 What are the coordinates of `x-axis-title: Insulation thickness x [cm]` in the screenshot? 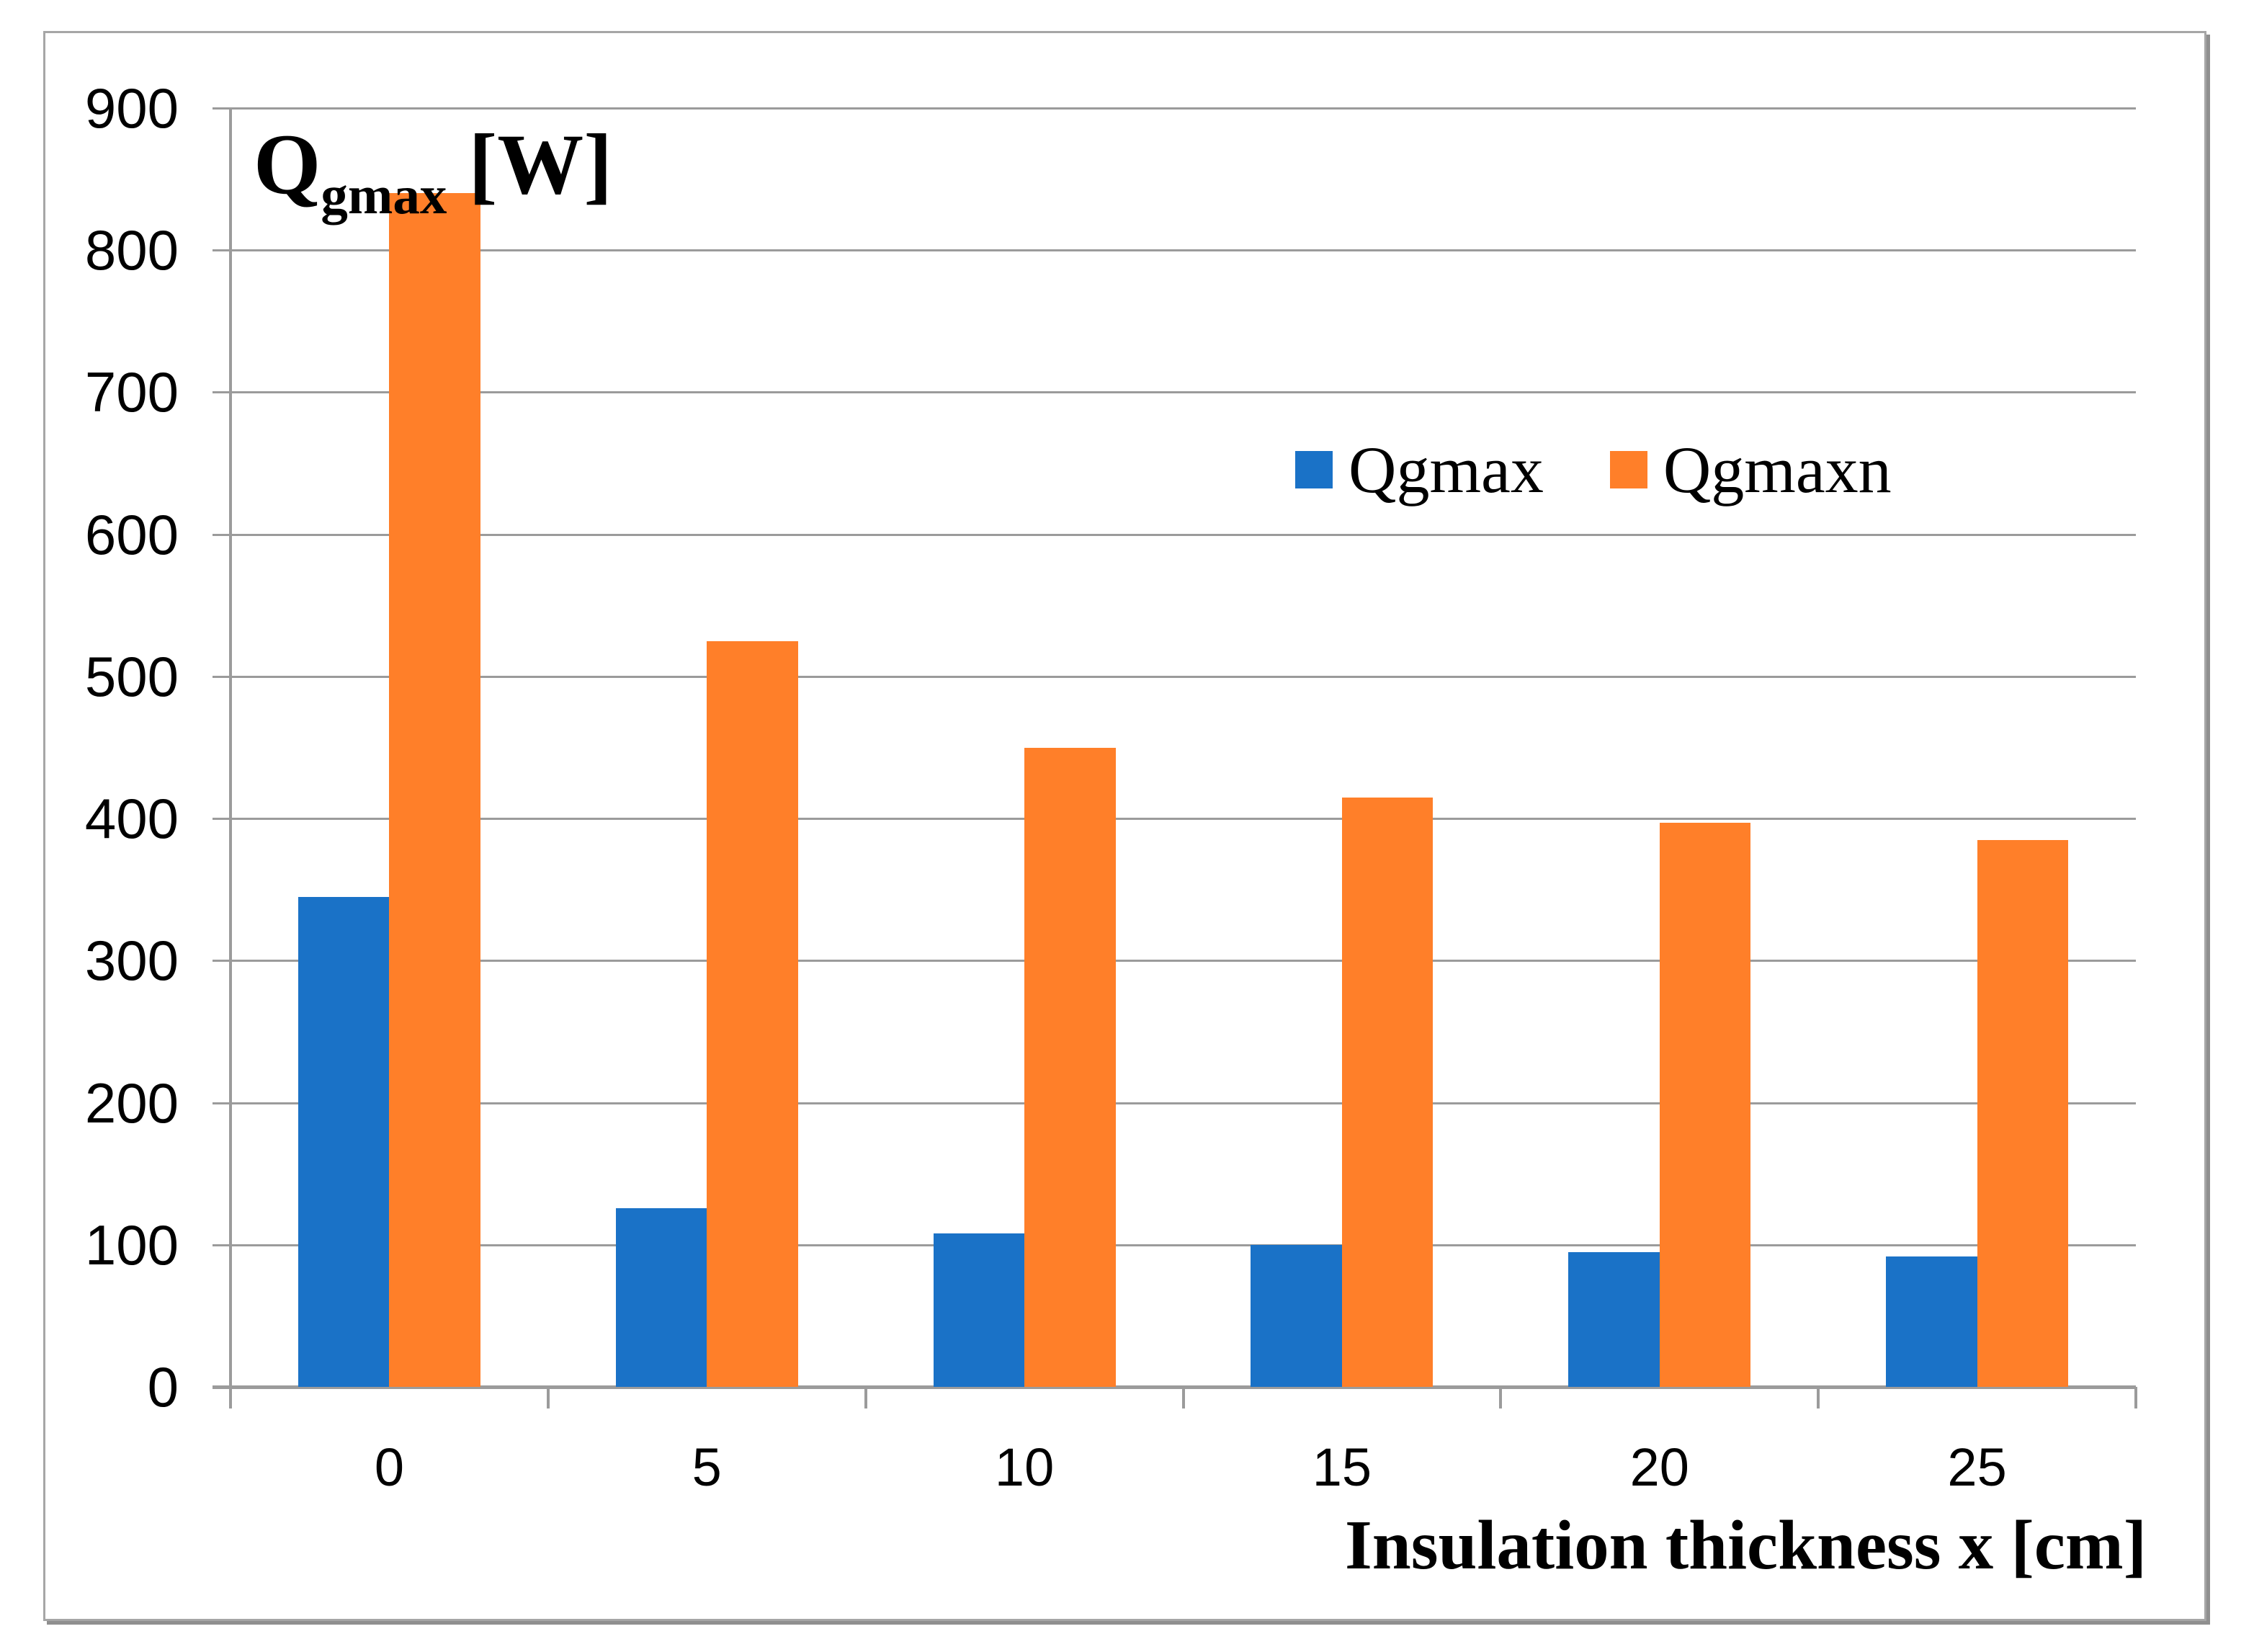 It's located at (1746, 1545).